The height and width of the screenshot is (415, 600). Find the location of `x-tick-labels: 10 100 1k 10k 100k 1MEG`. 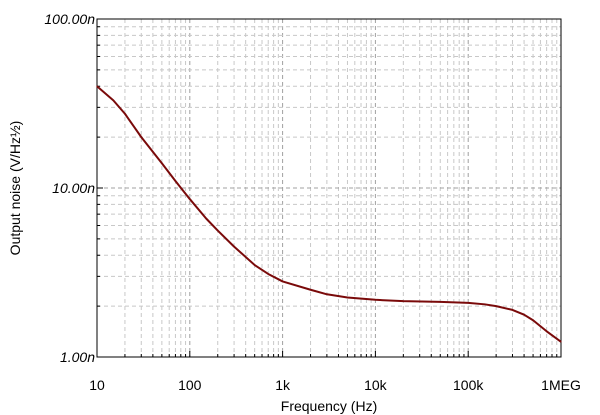

x-tick-labels: 10 100 1k 10k 100k 1MEG is located at coordinates (335, 385).